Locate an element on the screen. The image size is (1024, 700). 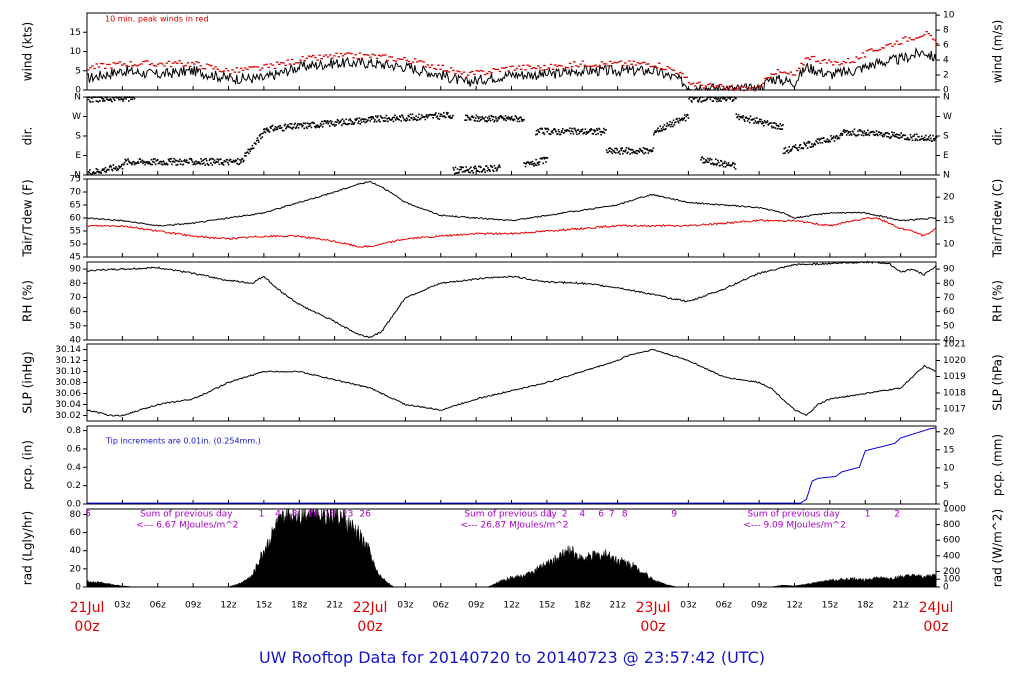
slp-tick-label-left: 30.02 is located at coordinates (68, 416).